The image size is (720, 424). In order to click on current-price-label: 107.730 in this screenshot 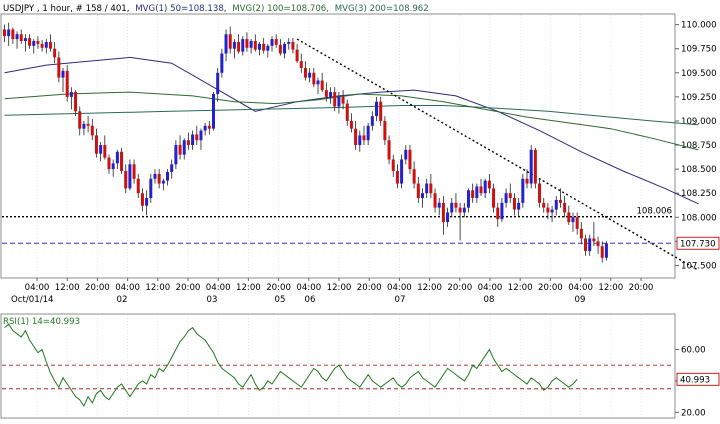, I will do `click(698, 244)`.